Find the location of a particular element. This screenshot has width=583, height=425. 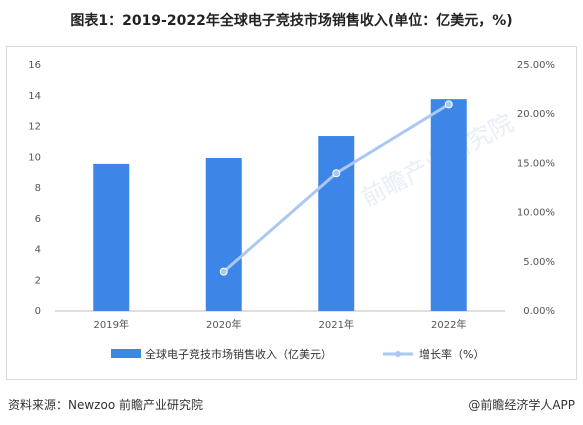

x-tick-label: 2019年 is located at coordinates (111, 324).